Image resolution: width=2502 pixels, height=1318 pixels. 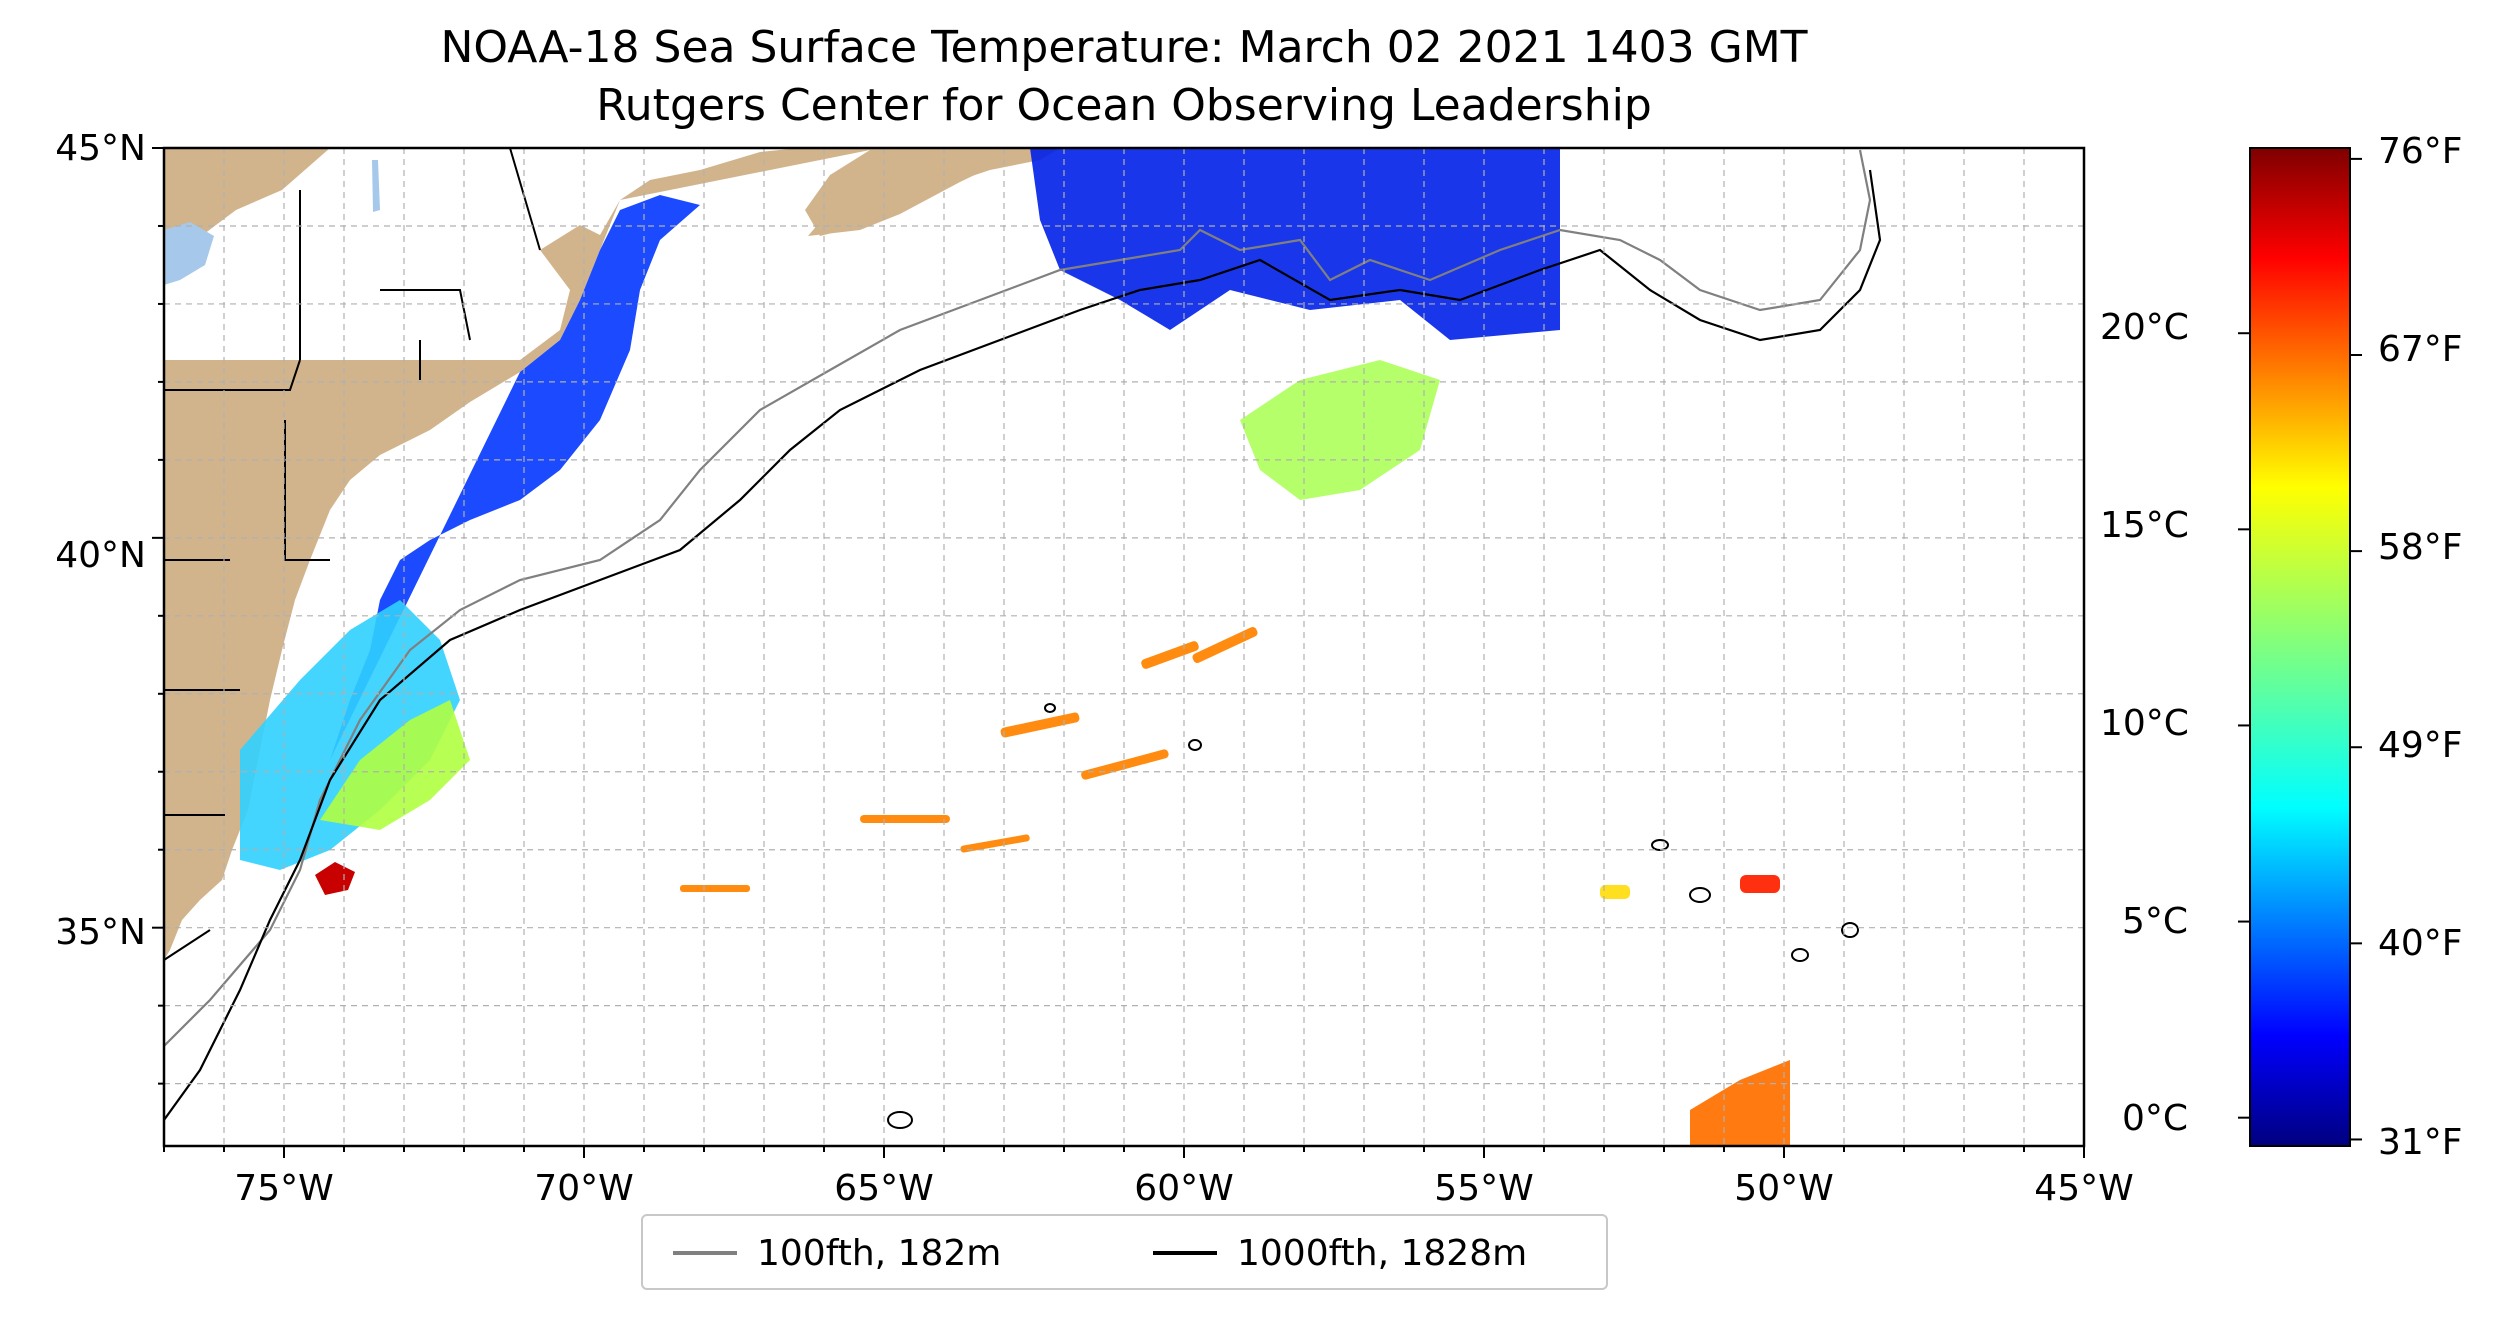 I want to click on cb-celsius-20: 20°C, so click(x=2144, y=327).